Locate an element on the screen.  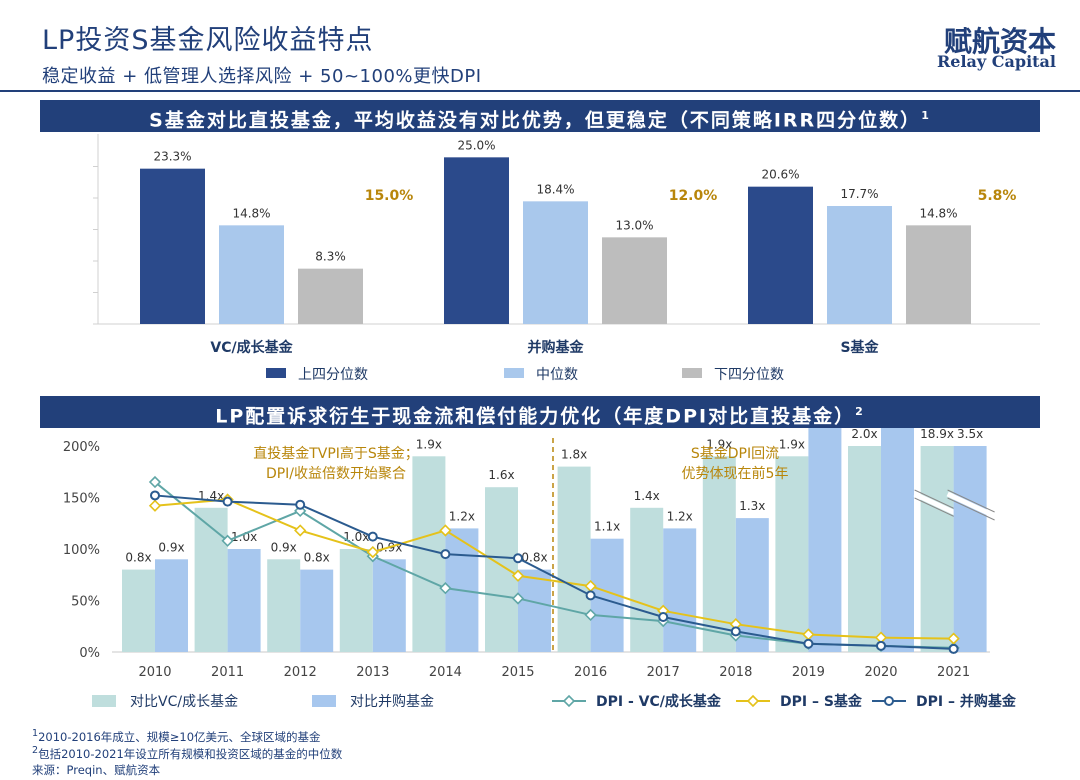
source-note: 来源：Preqin、赋航资本 is located at coordinates (96, 770).